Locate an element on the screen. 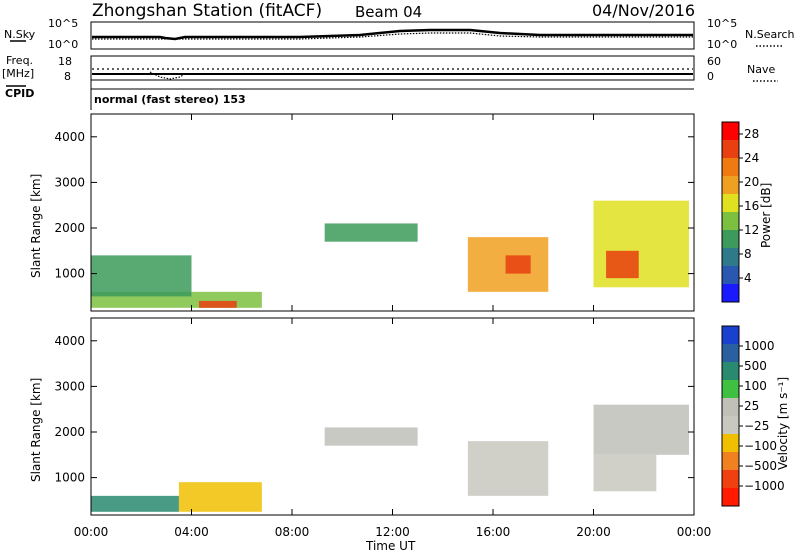 This screenshot has width=800, height=554. nave-label: Nave is located at coordinates (761, 69).